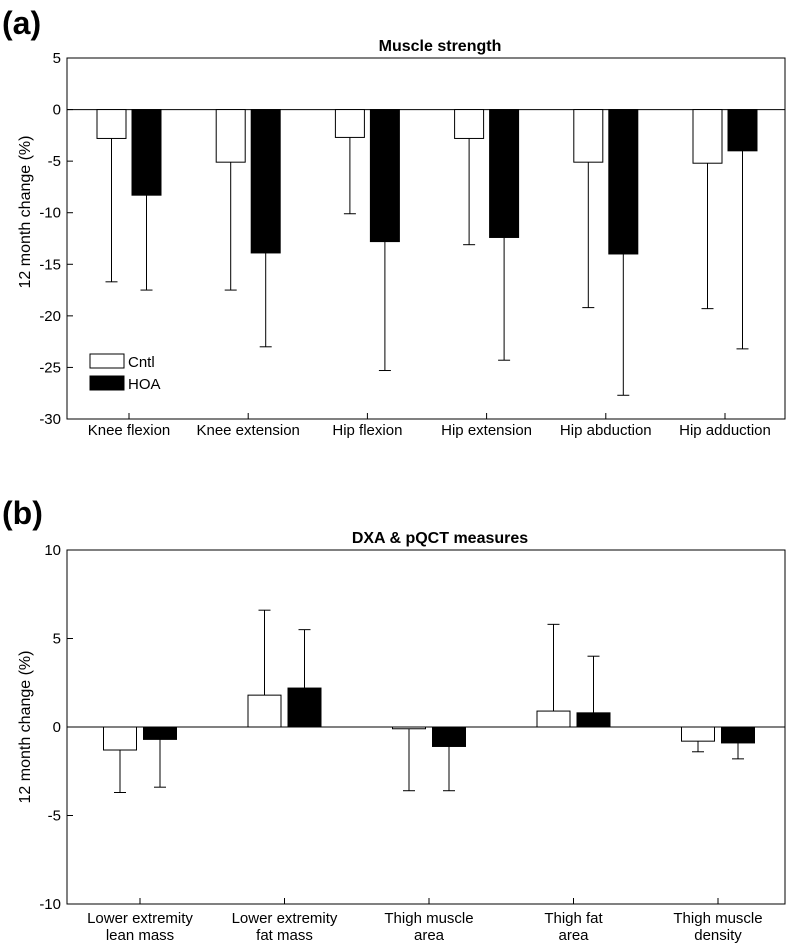 Image resolution: width=787 pixels, height=947 pixels. I want to click on y-ticks-b: 10 5 0 -5 -10, so click(56, 727).